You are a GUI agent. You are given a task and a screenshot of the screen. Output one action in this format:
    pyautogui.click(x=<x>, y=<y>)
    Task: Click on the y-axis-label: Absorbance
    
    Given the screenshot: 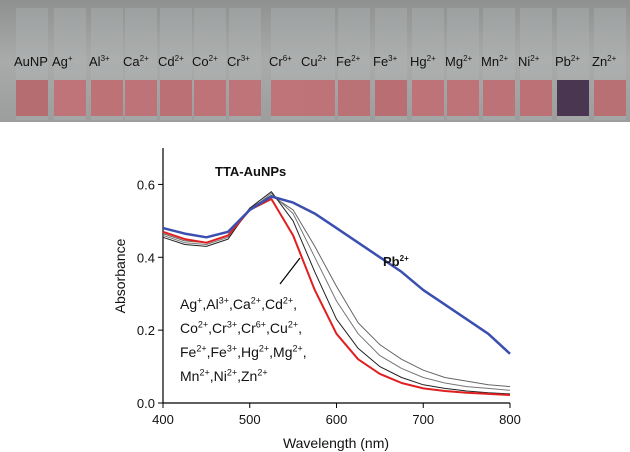 What is the action you would take?
    pyautogui.click(x=120, y=275)
    